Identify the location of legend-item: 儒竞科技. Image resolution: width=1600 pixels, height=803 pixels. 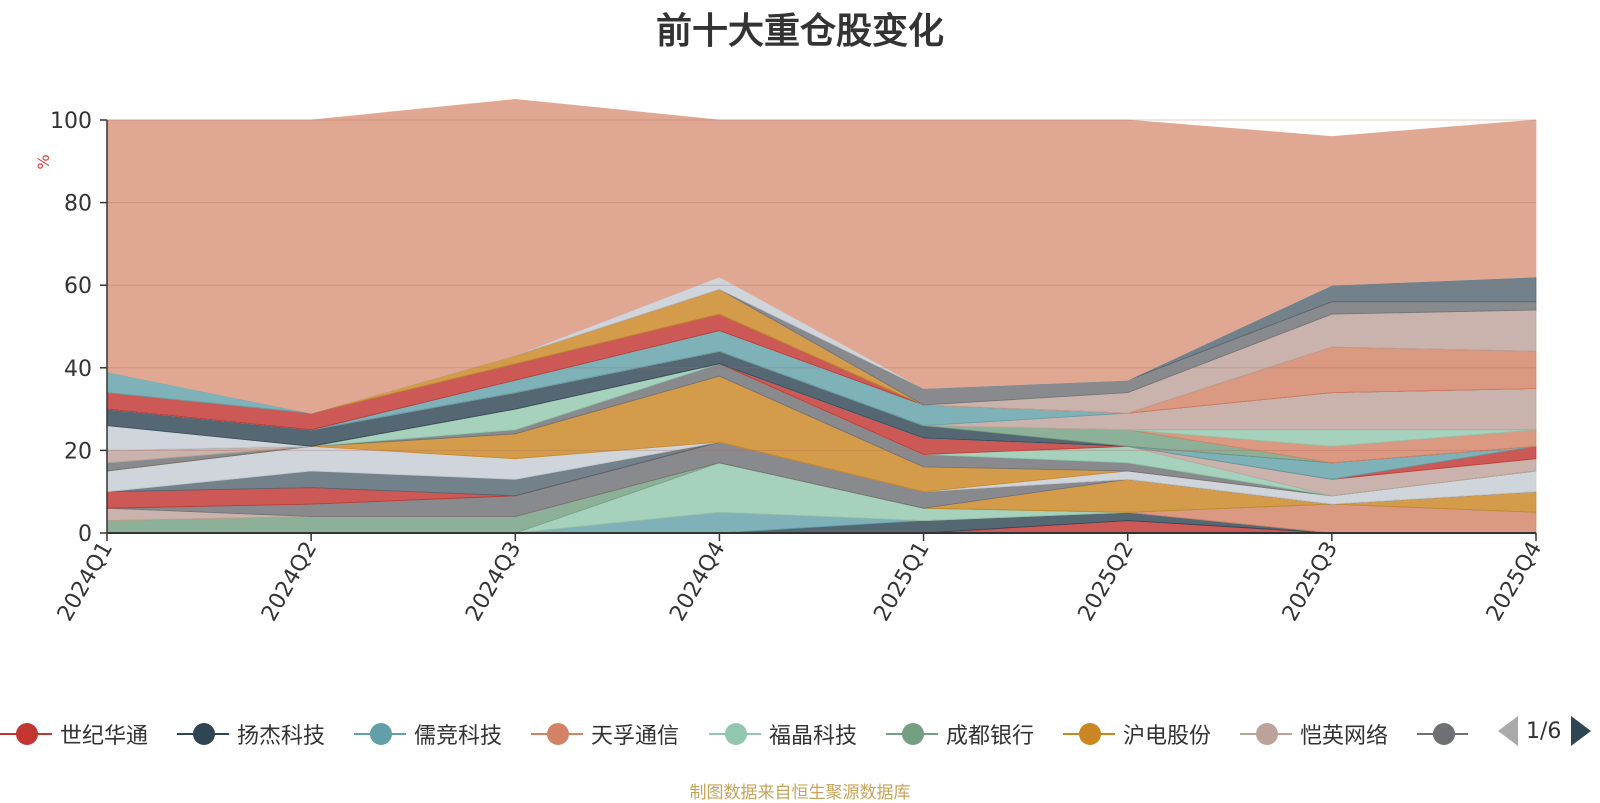
(428, 734).